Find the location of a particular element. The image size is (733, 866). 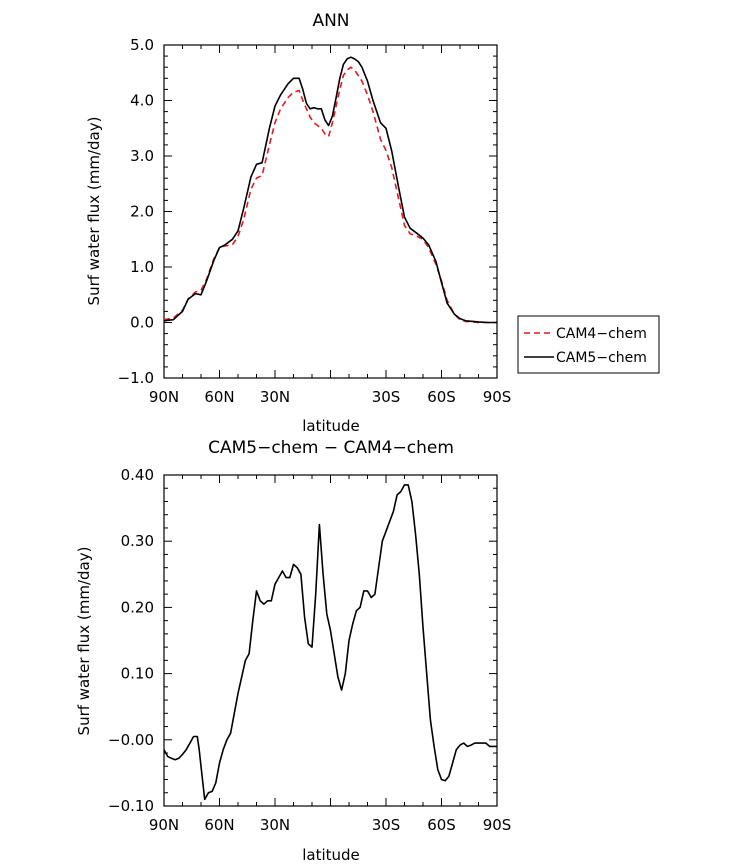

series-line-cam4-chem is located at coordinates (330, 195).